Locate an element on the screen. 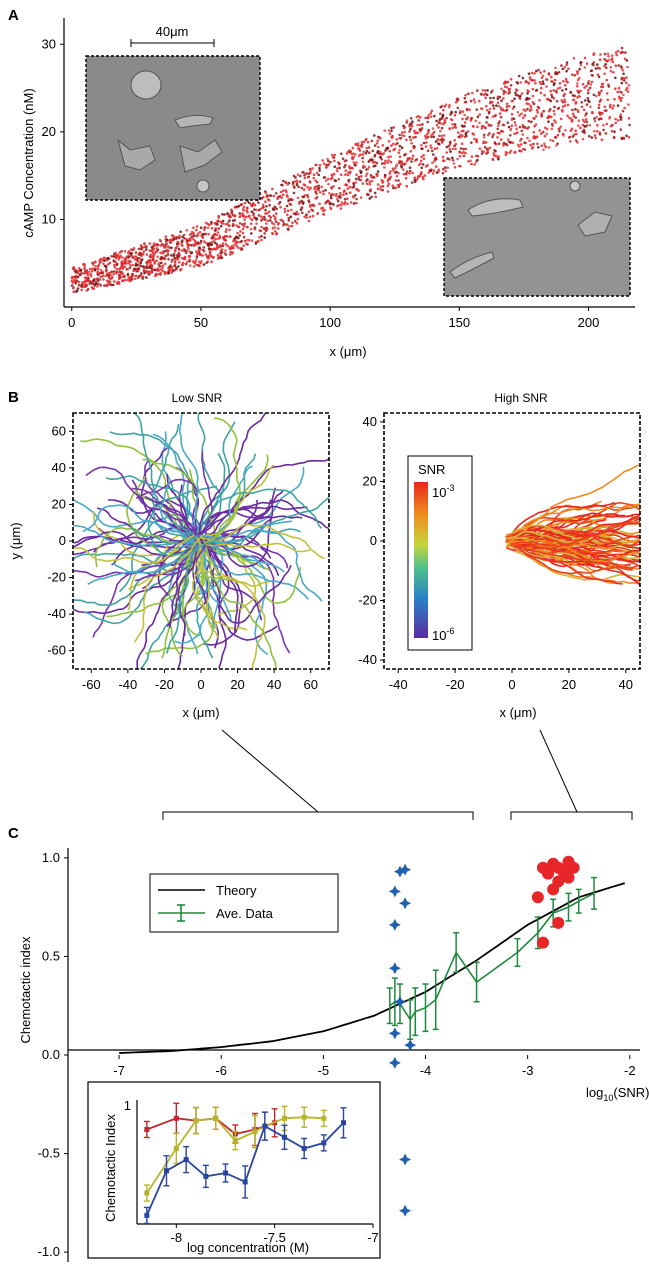  inset-x-tick-label: -7.5 is located at coordinates (274, 1237).